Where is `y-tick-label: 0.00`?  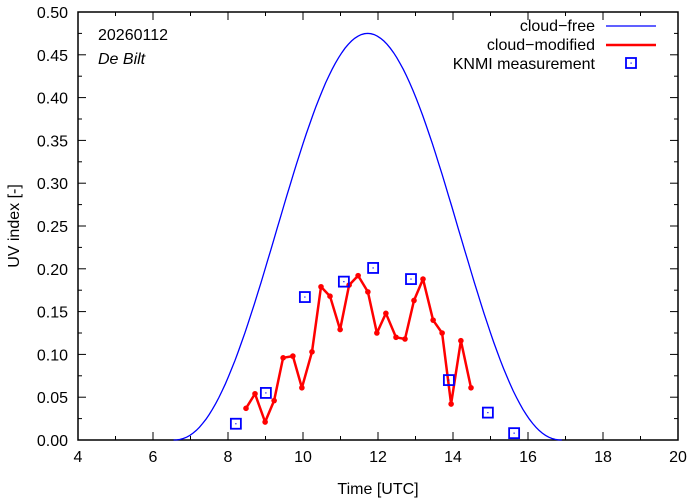
y-tick-label: 0.00 is located at coordinates (52, 441).